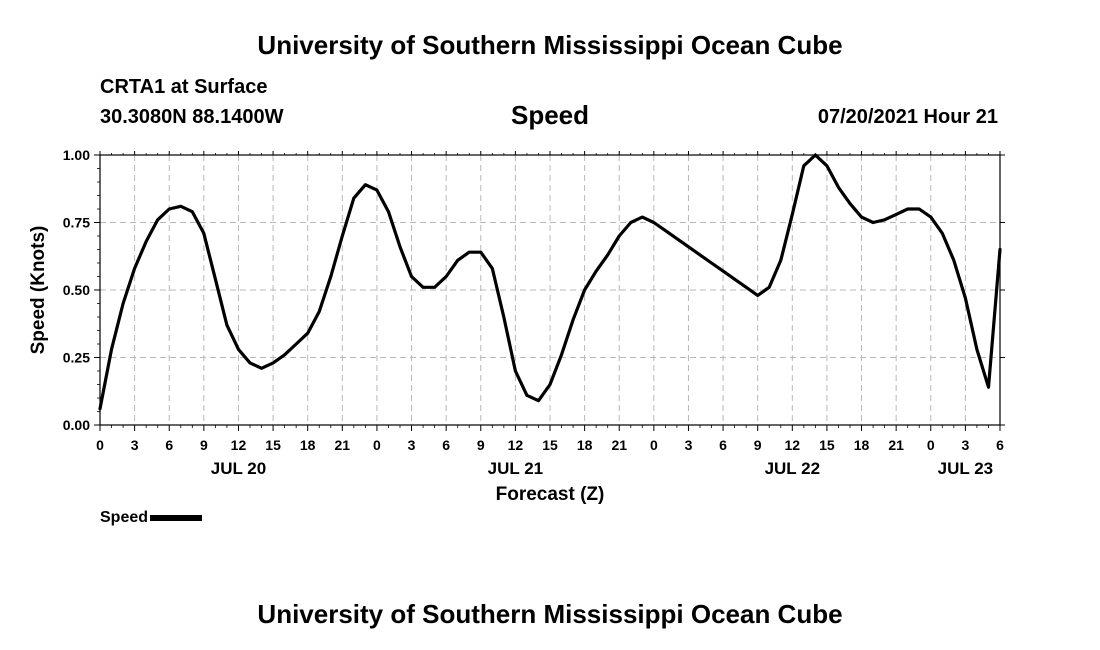 This screenshot has height=650, width=1100. I want to click on variable-title: Speed, so click(550, 115).